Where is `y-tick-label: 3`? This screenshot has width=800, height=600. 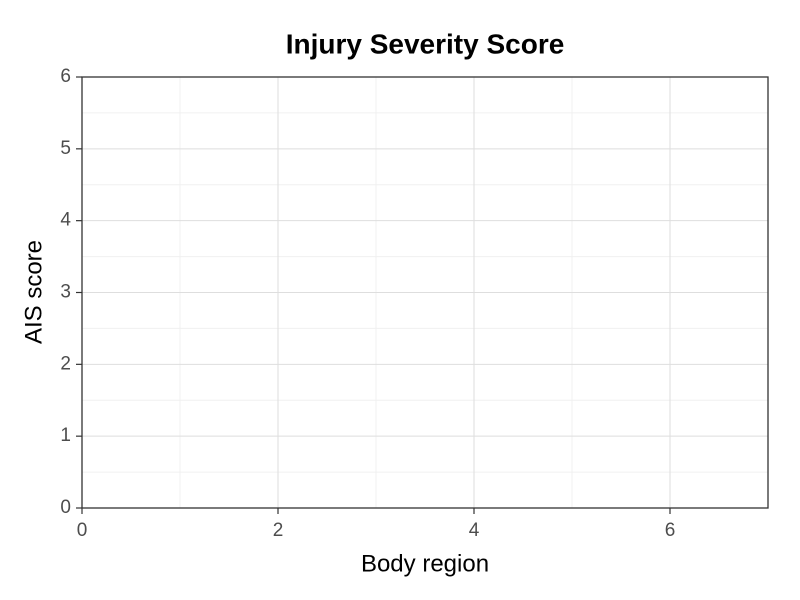
y-tick-label: 3 is located at coordinates (65, 292).